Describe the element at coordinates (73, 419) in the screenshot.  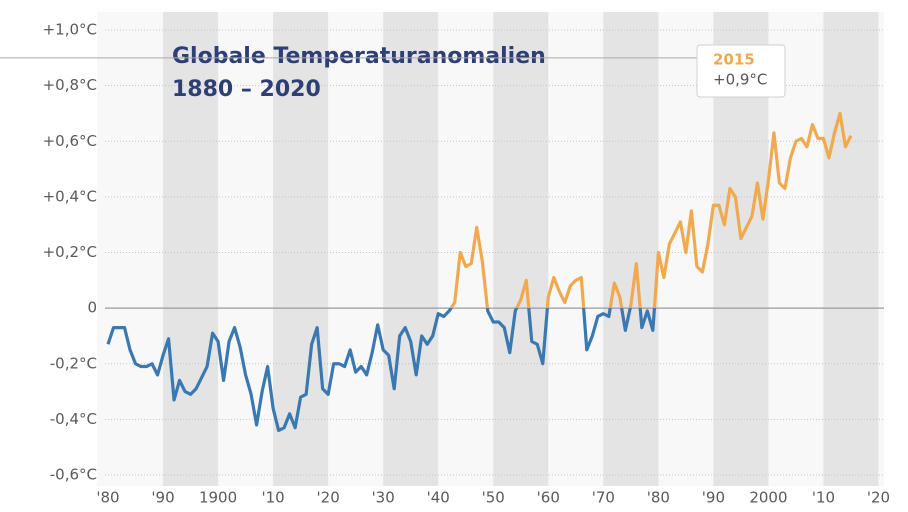
I see `y-tick-label: -0,4°C` at that location.